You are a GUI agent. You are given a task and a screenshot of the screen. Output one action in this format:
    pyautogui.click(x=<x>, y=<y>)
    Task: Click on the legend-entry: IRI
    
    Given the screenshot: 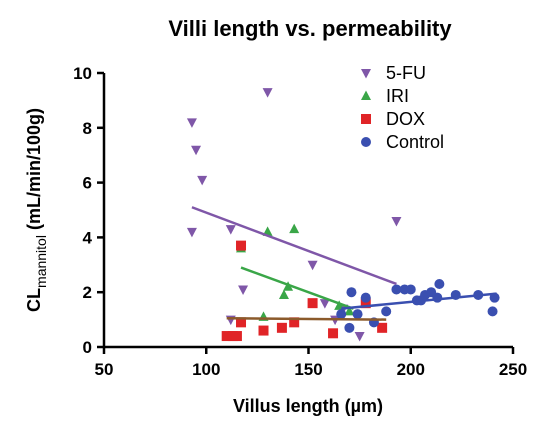 What is the action you would take?
    pyautogui.click(x=397, y=96)
    